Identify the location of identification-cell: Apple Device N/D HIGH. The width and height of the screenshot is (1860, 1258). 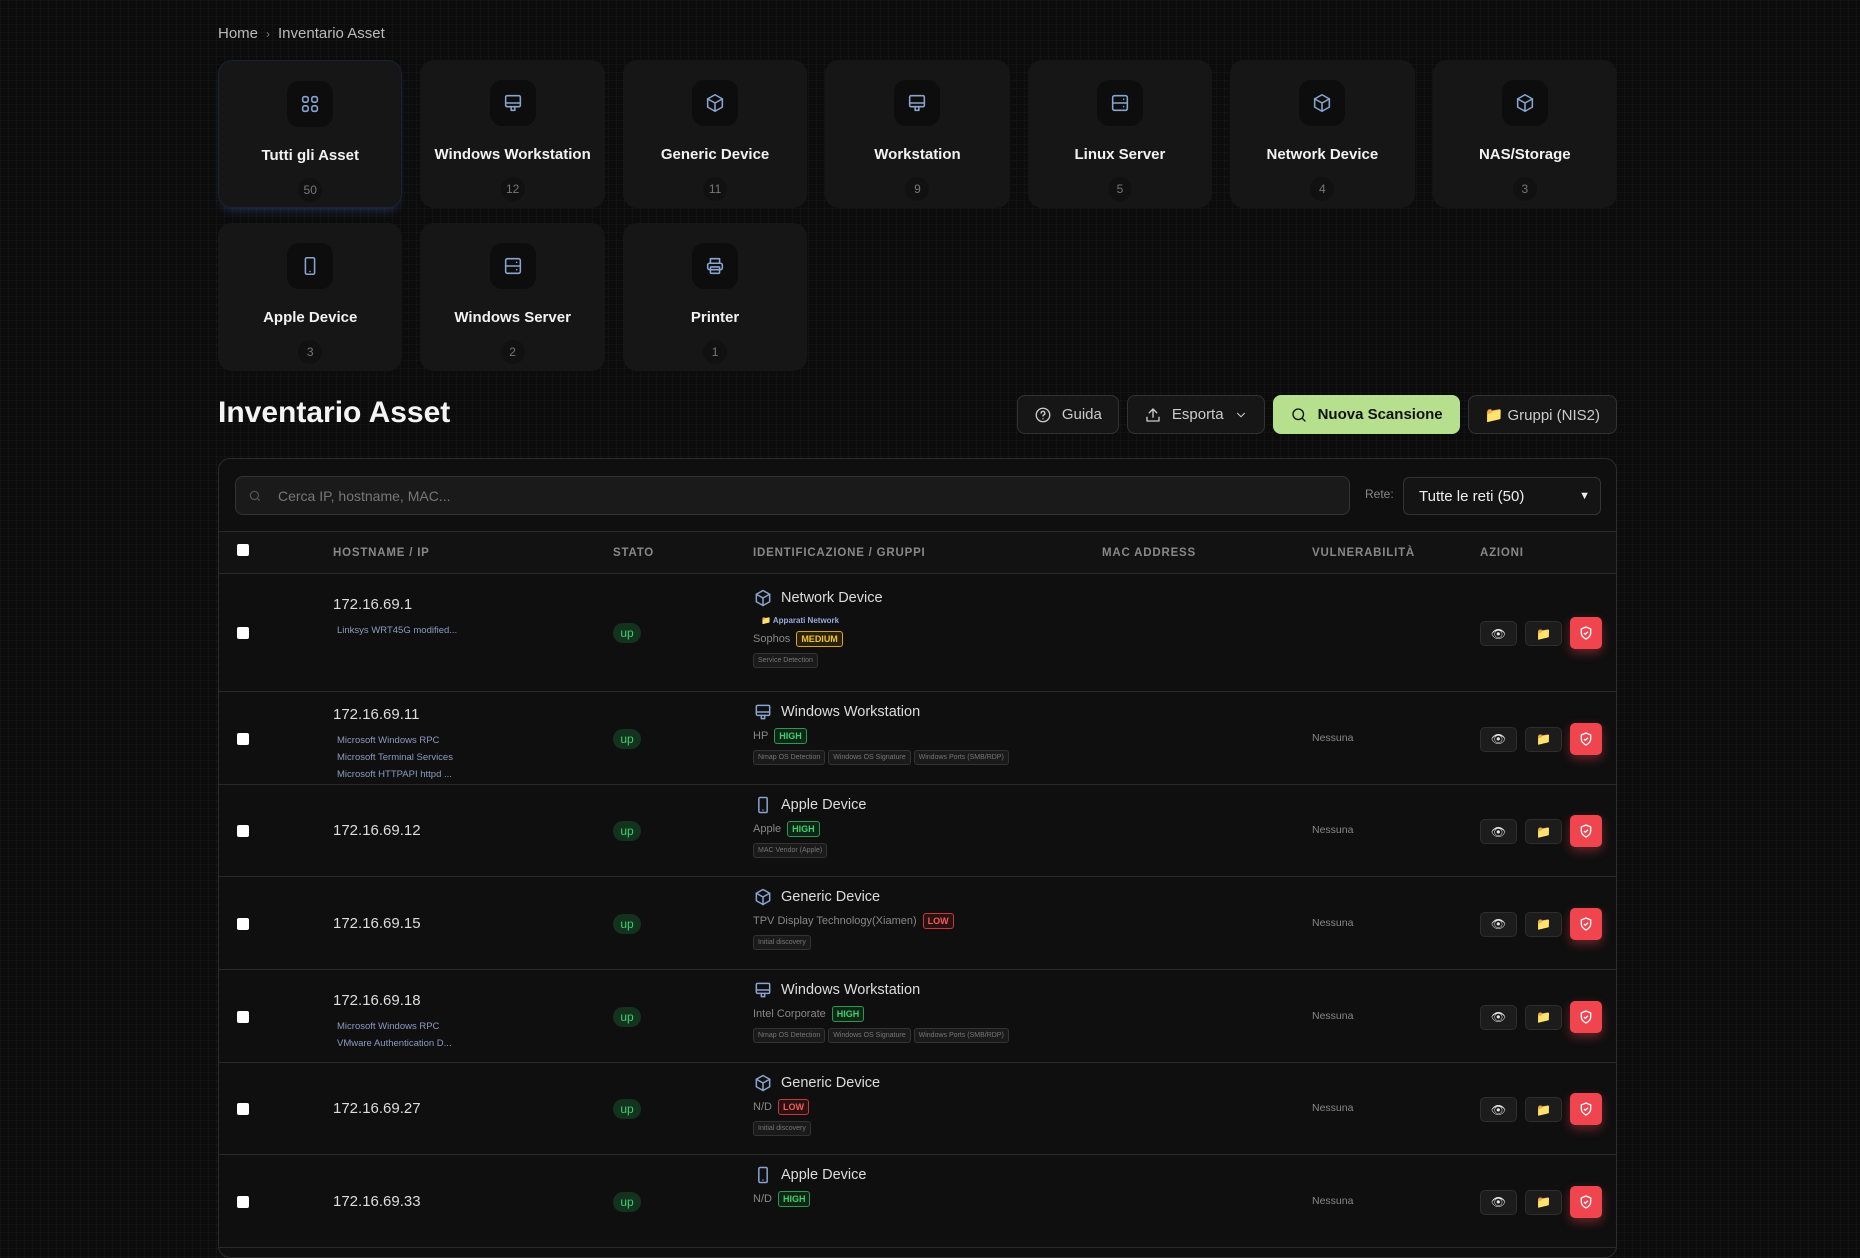
(809, 1186).